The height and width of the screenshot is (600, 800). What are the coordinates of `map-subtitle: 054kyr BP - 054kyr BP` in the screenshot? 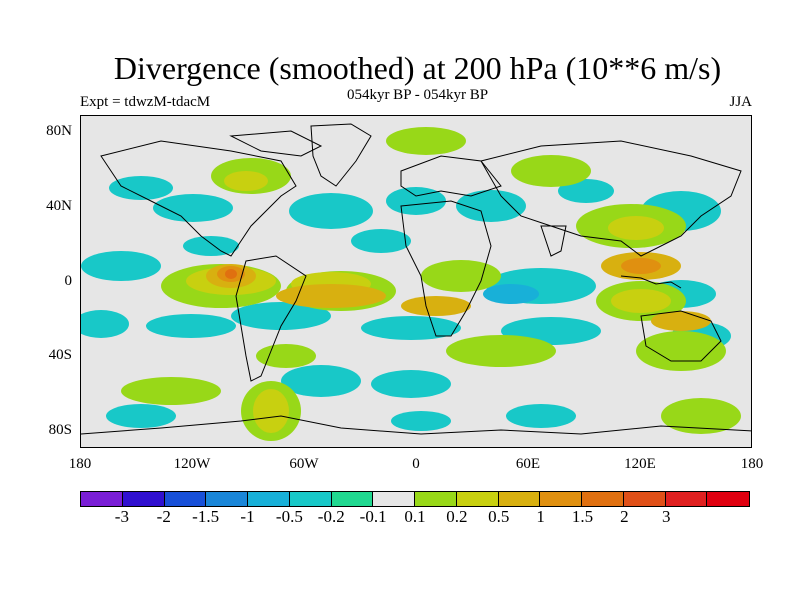 It's located at (417, 95).